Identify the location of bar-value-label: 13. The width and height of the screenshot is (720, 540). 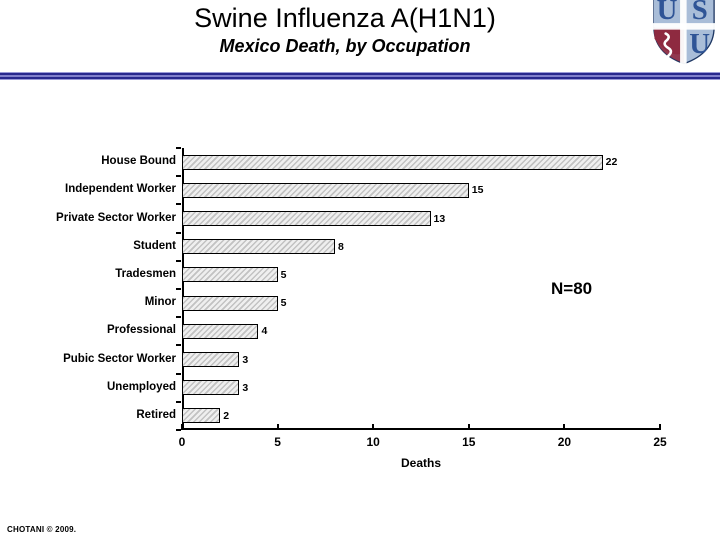
(439, 218).